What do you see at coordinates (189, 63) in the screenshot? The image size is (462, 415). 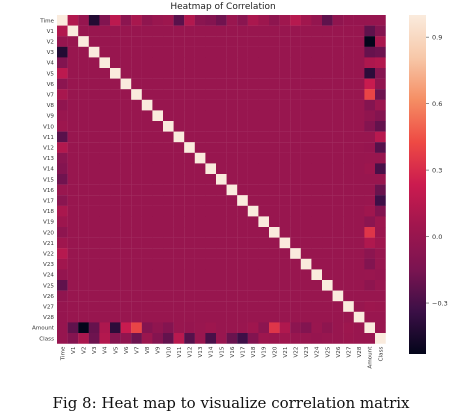 I see `heatmap-cell-v4-v12` at bounding box center [189, 63].